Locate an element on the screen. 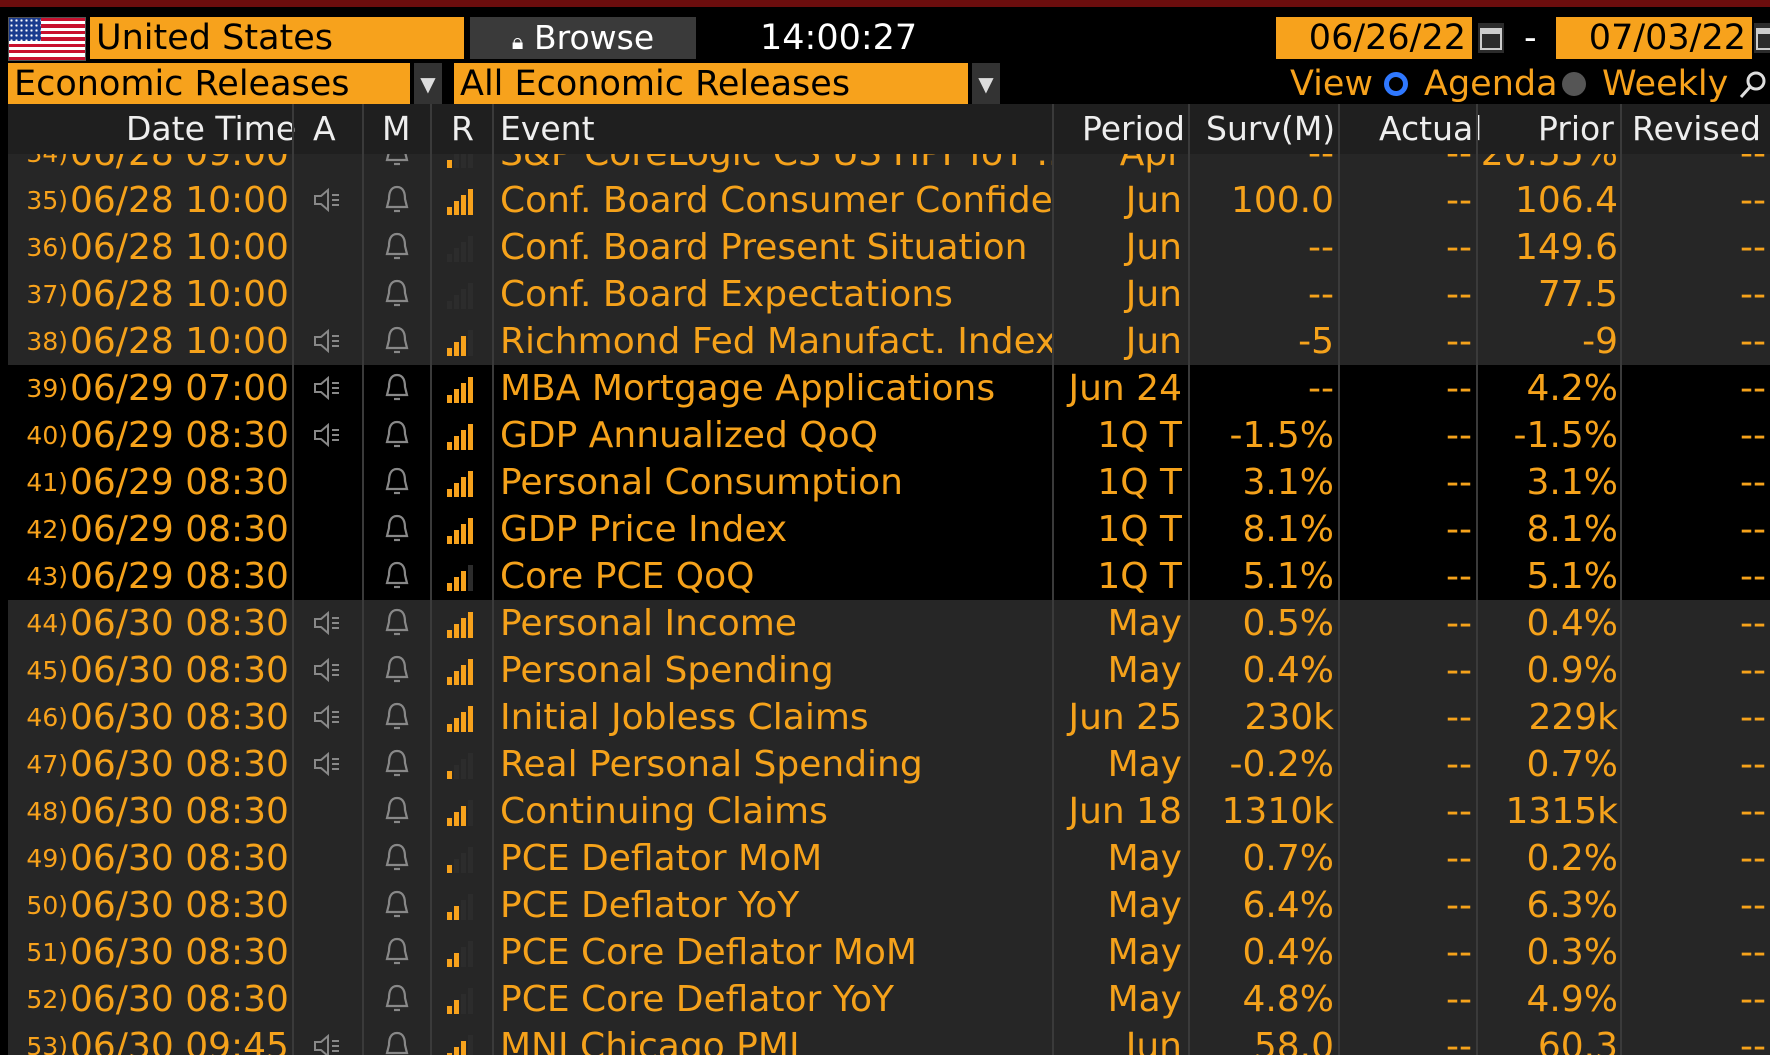 The height and width of the screenshot is (1055, 1770). col-monitor: M is located at coordinates (396, 128).